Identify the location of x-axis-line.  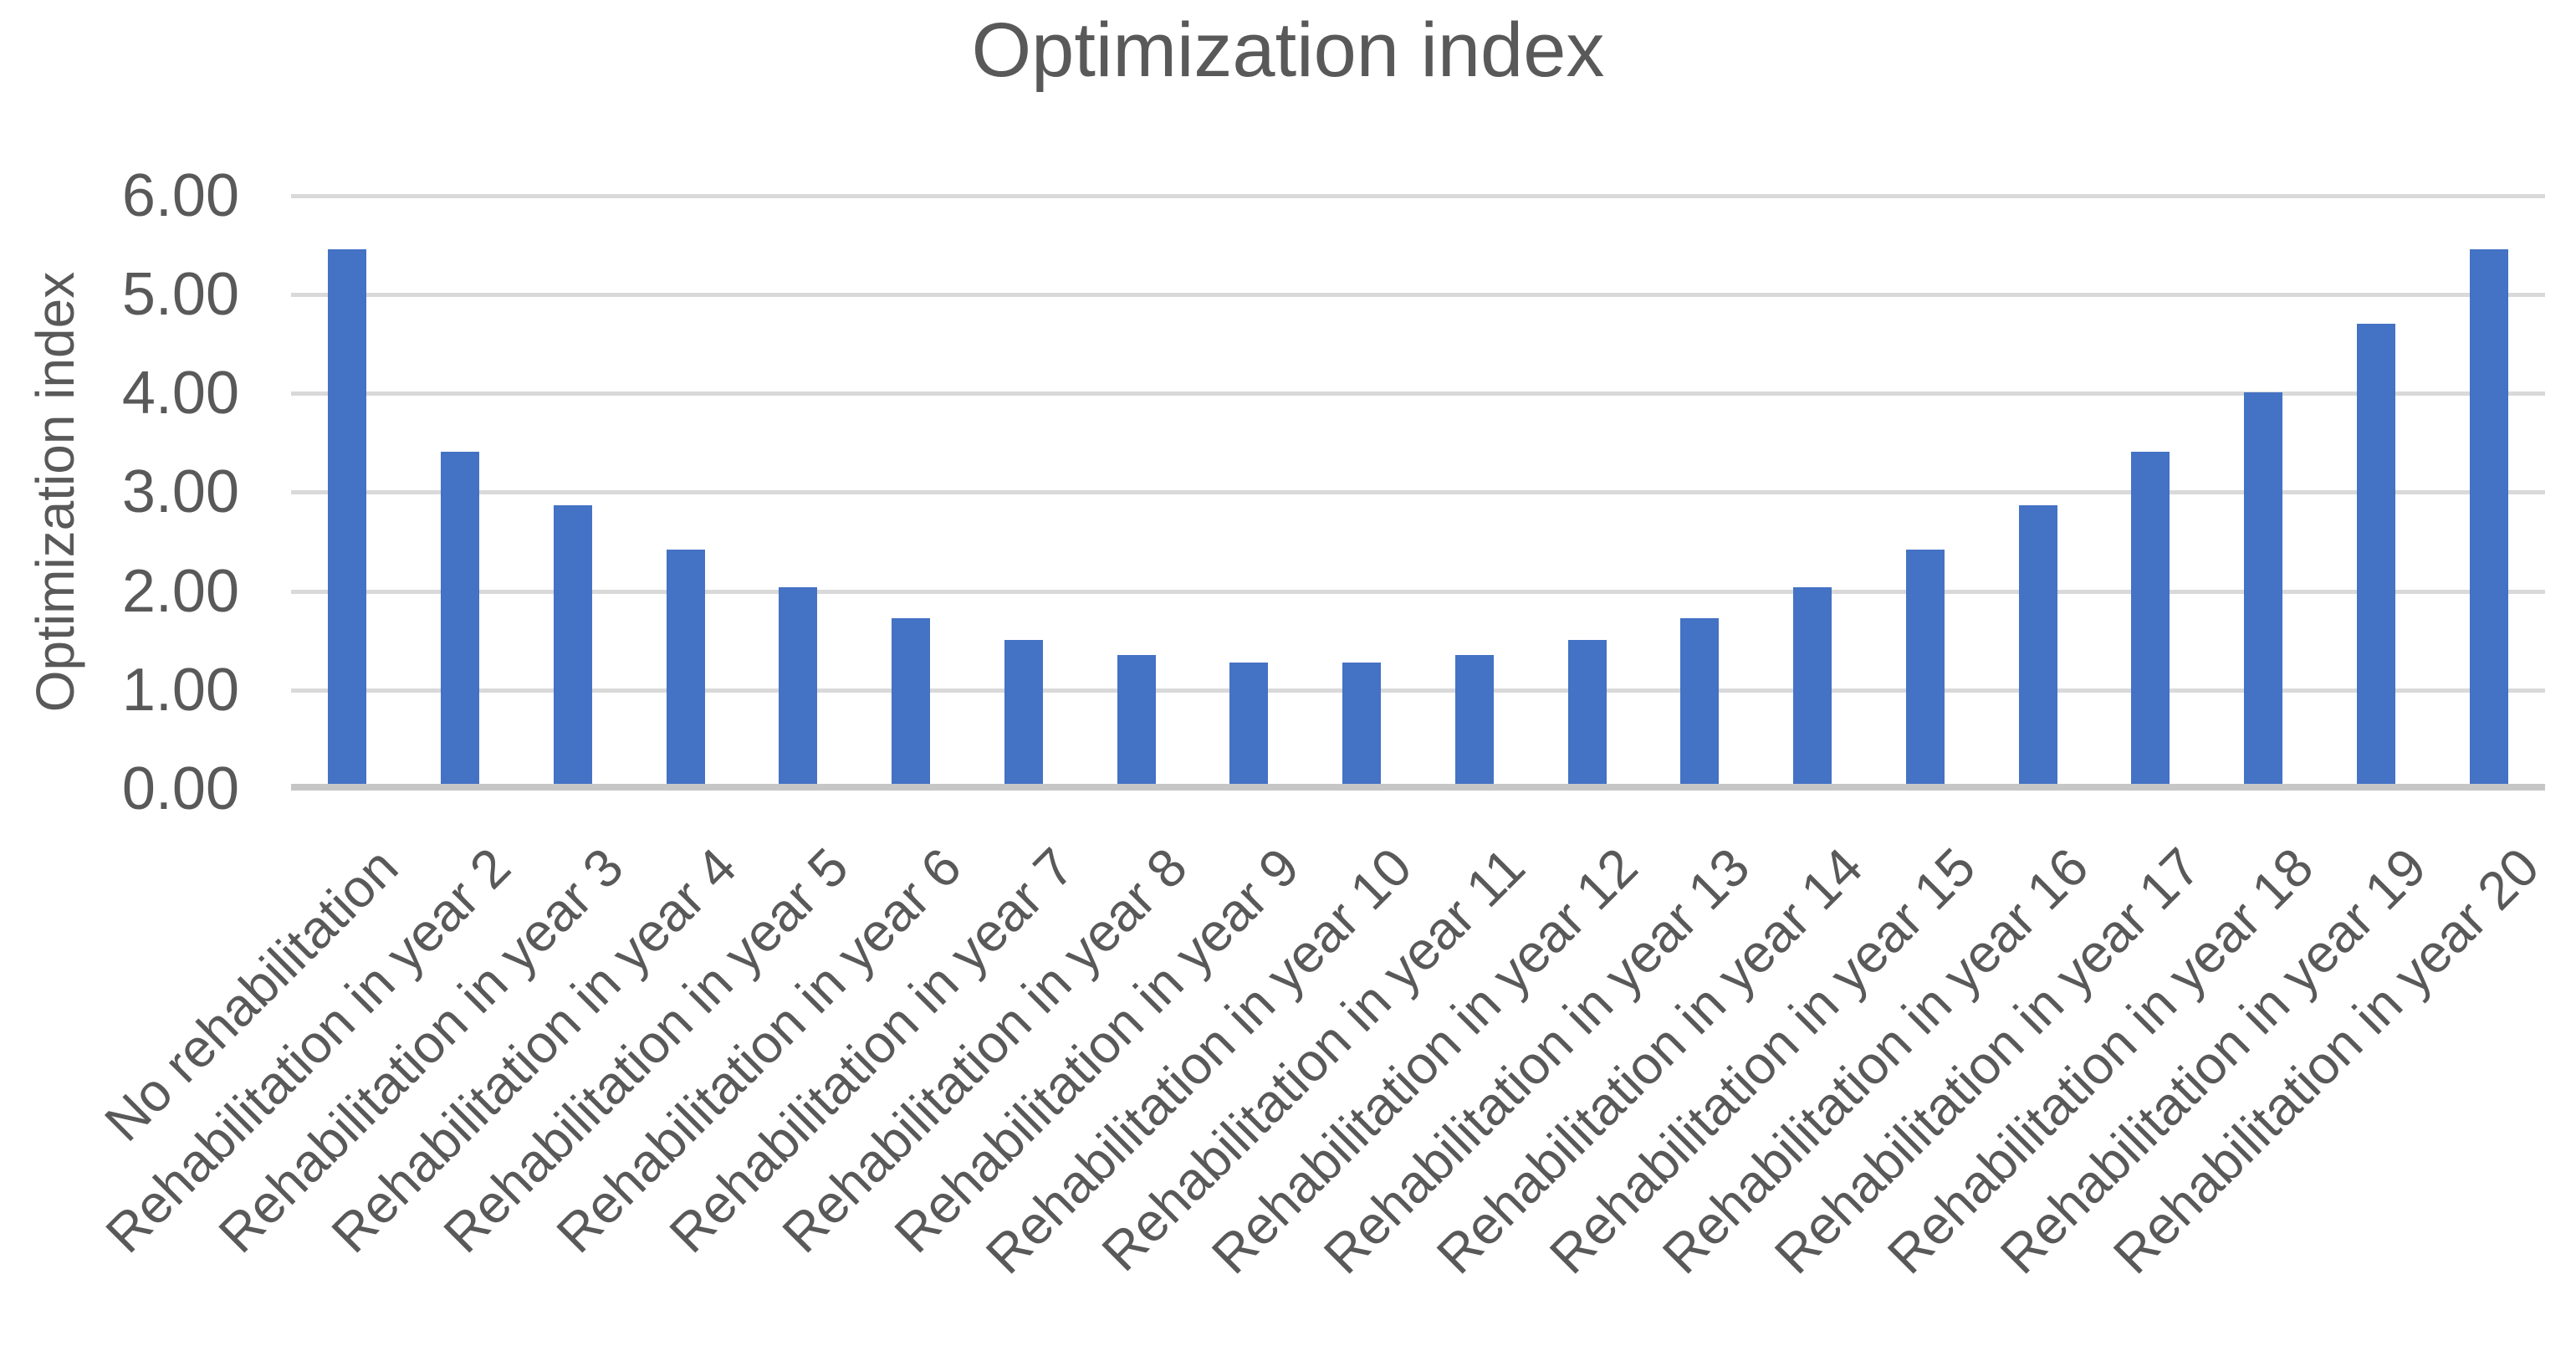
(1418, 787).